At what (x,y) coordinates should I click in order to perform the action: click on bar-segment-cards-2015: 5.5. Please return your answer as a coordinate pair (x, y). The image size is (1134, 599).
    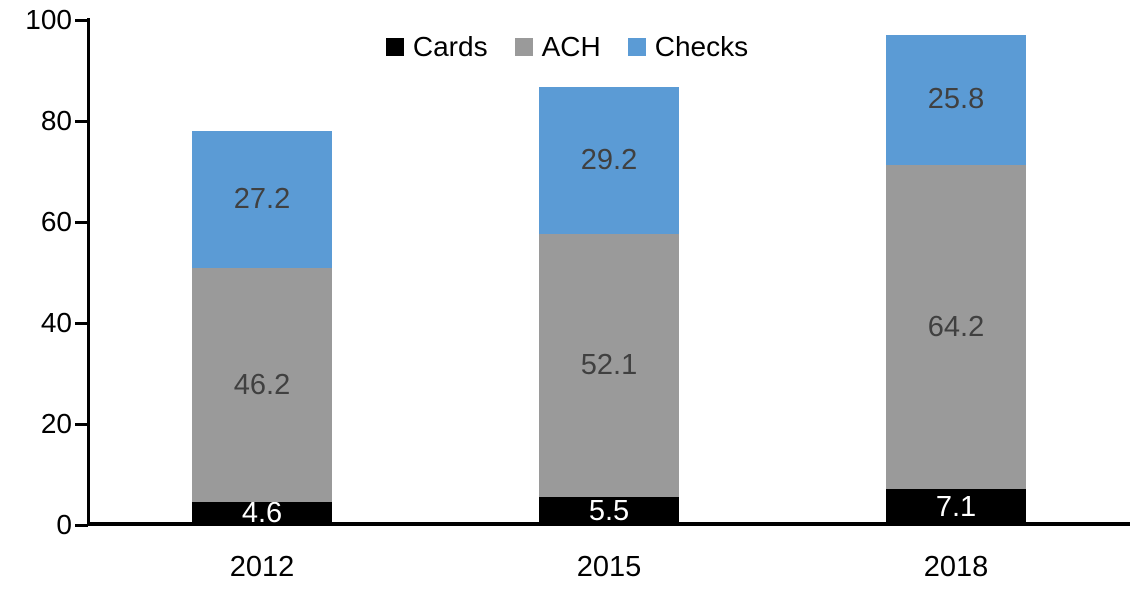
    Looking at the image, I should click on (609, 510).